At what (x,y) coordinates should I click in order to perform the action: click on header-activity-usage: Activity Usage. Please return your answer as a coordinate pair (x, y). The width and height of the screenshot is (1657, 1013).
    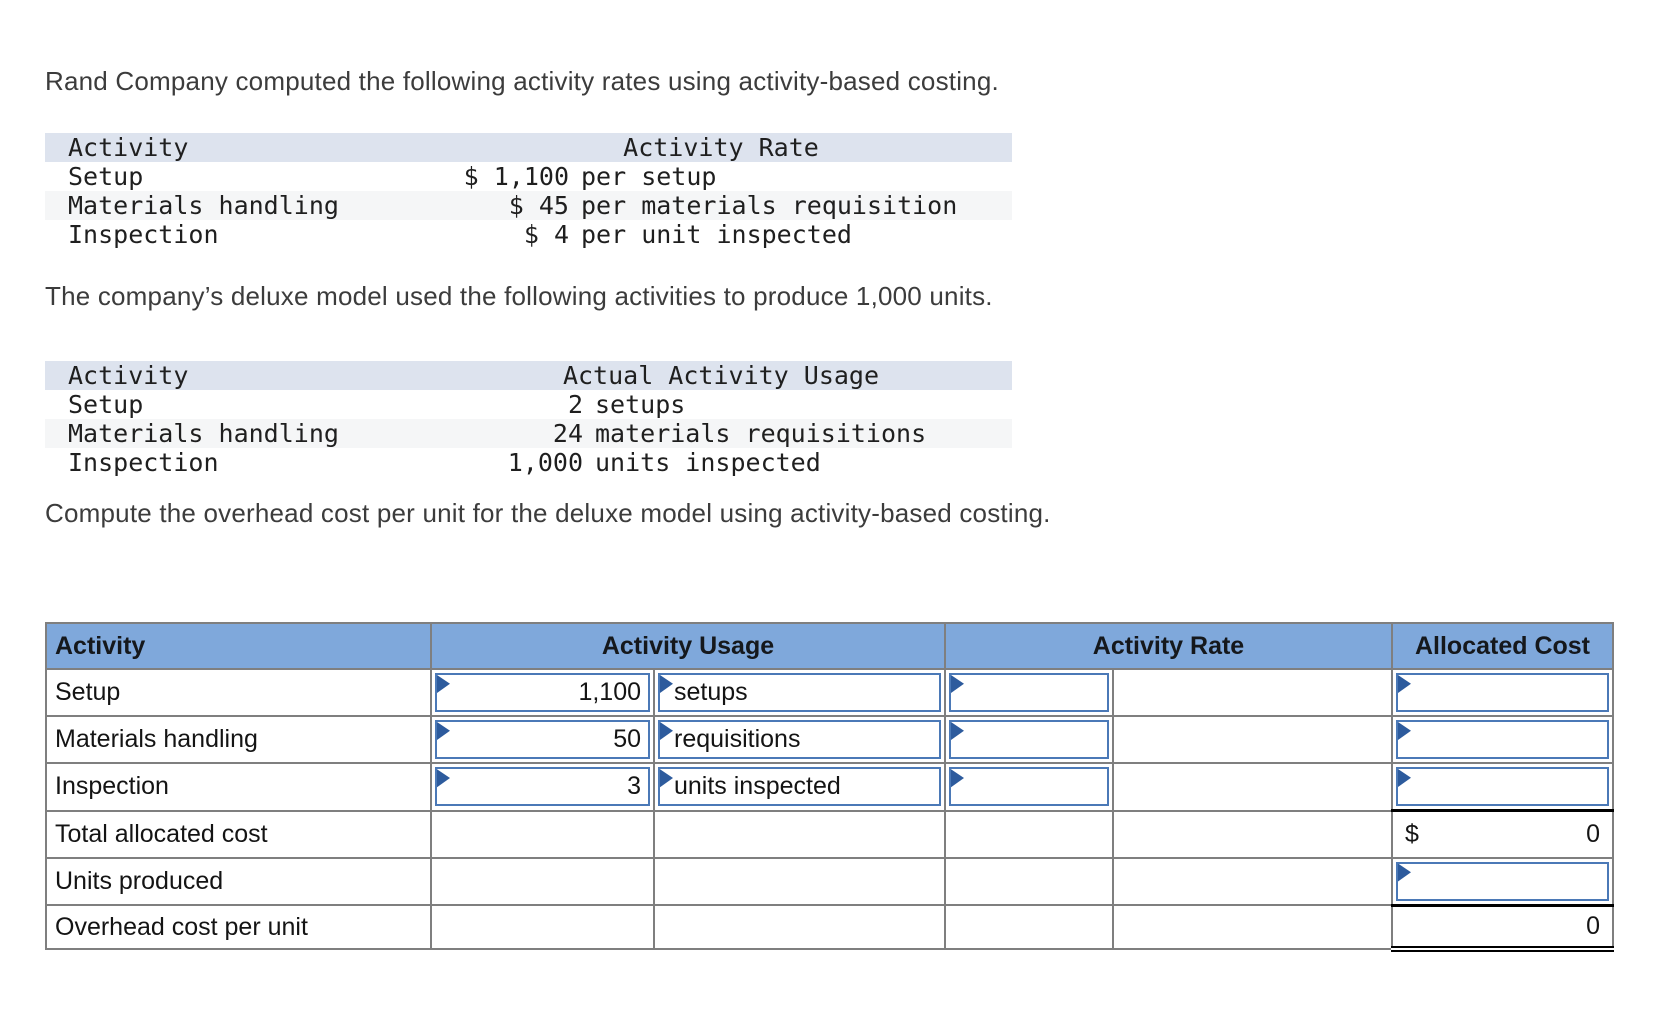
    Looking at the image, I should click on (688, 646).